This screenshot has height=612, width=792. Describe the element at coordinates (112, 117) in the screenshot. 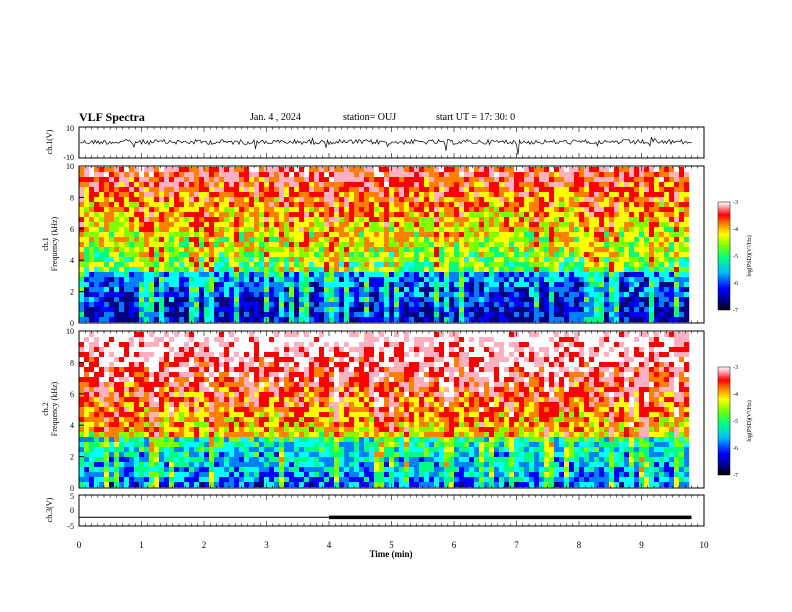

I see `figure-title: VLF Spectra` at that location.